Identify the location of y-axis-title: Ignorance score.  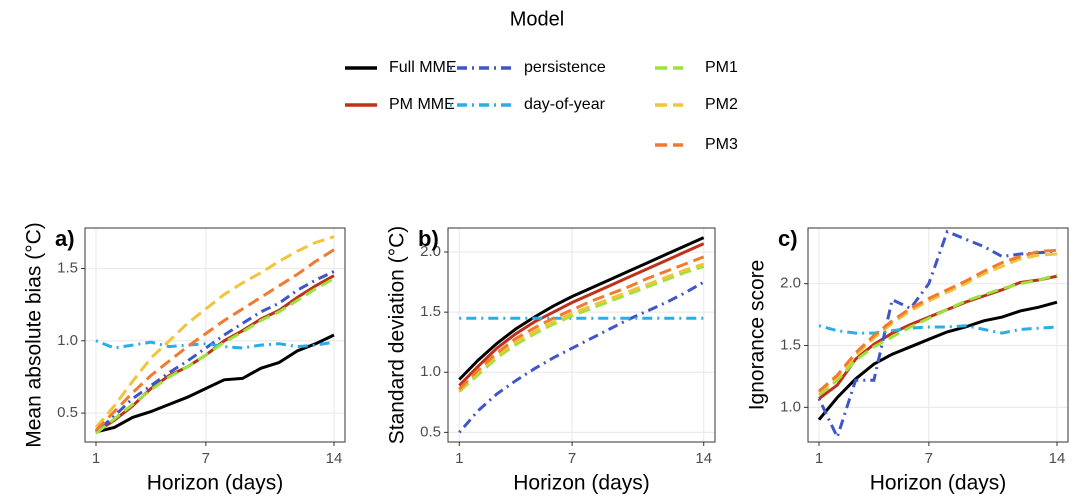
(757, 335).